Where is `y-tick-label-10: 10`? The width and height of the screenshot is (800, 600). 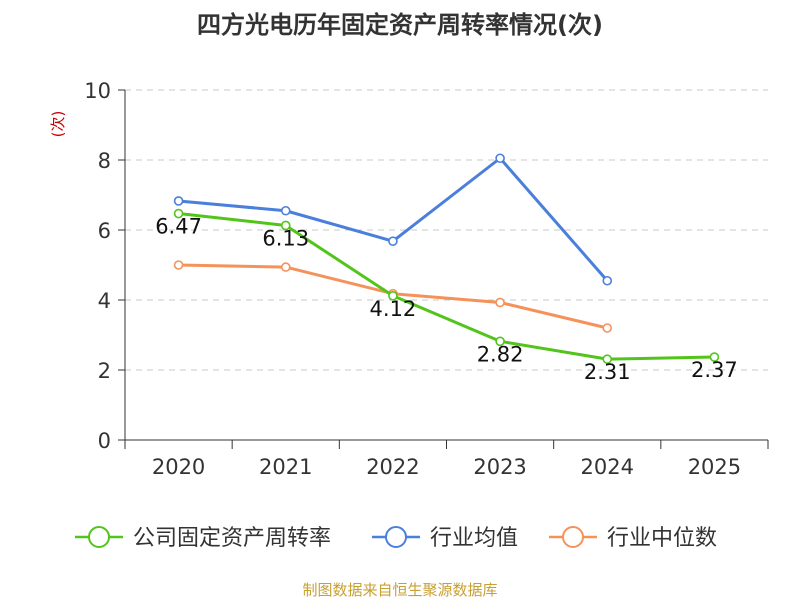
y-tick-label-10: 10 is located at coordinates (97, 91).